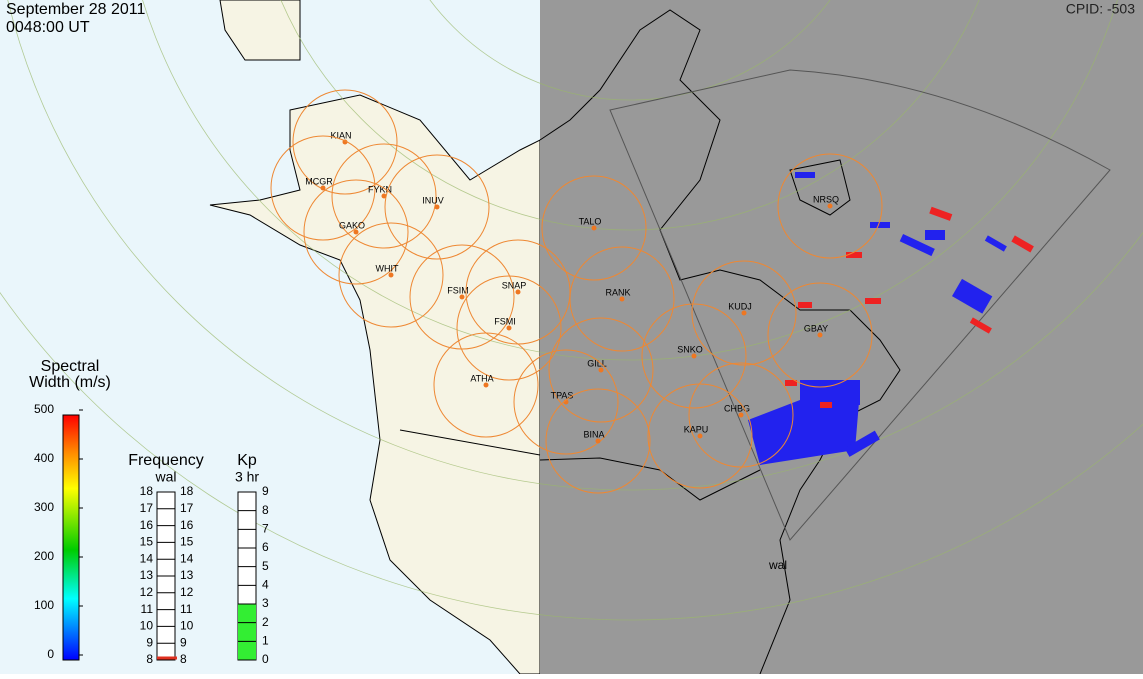 The width and height of the screenshot is (1143, 679). I want to click on radar-label: NRSQ, so click(826, 199).